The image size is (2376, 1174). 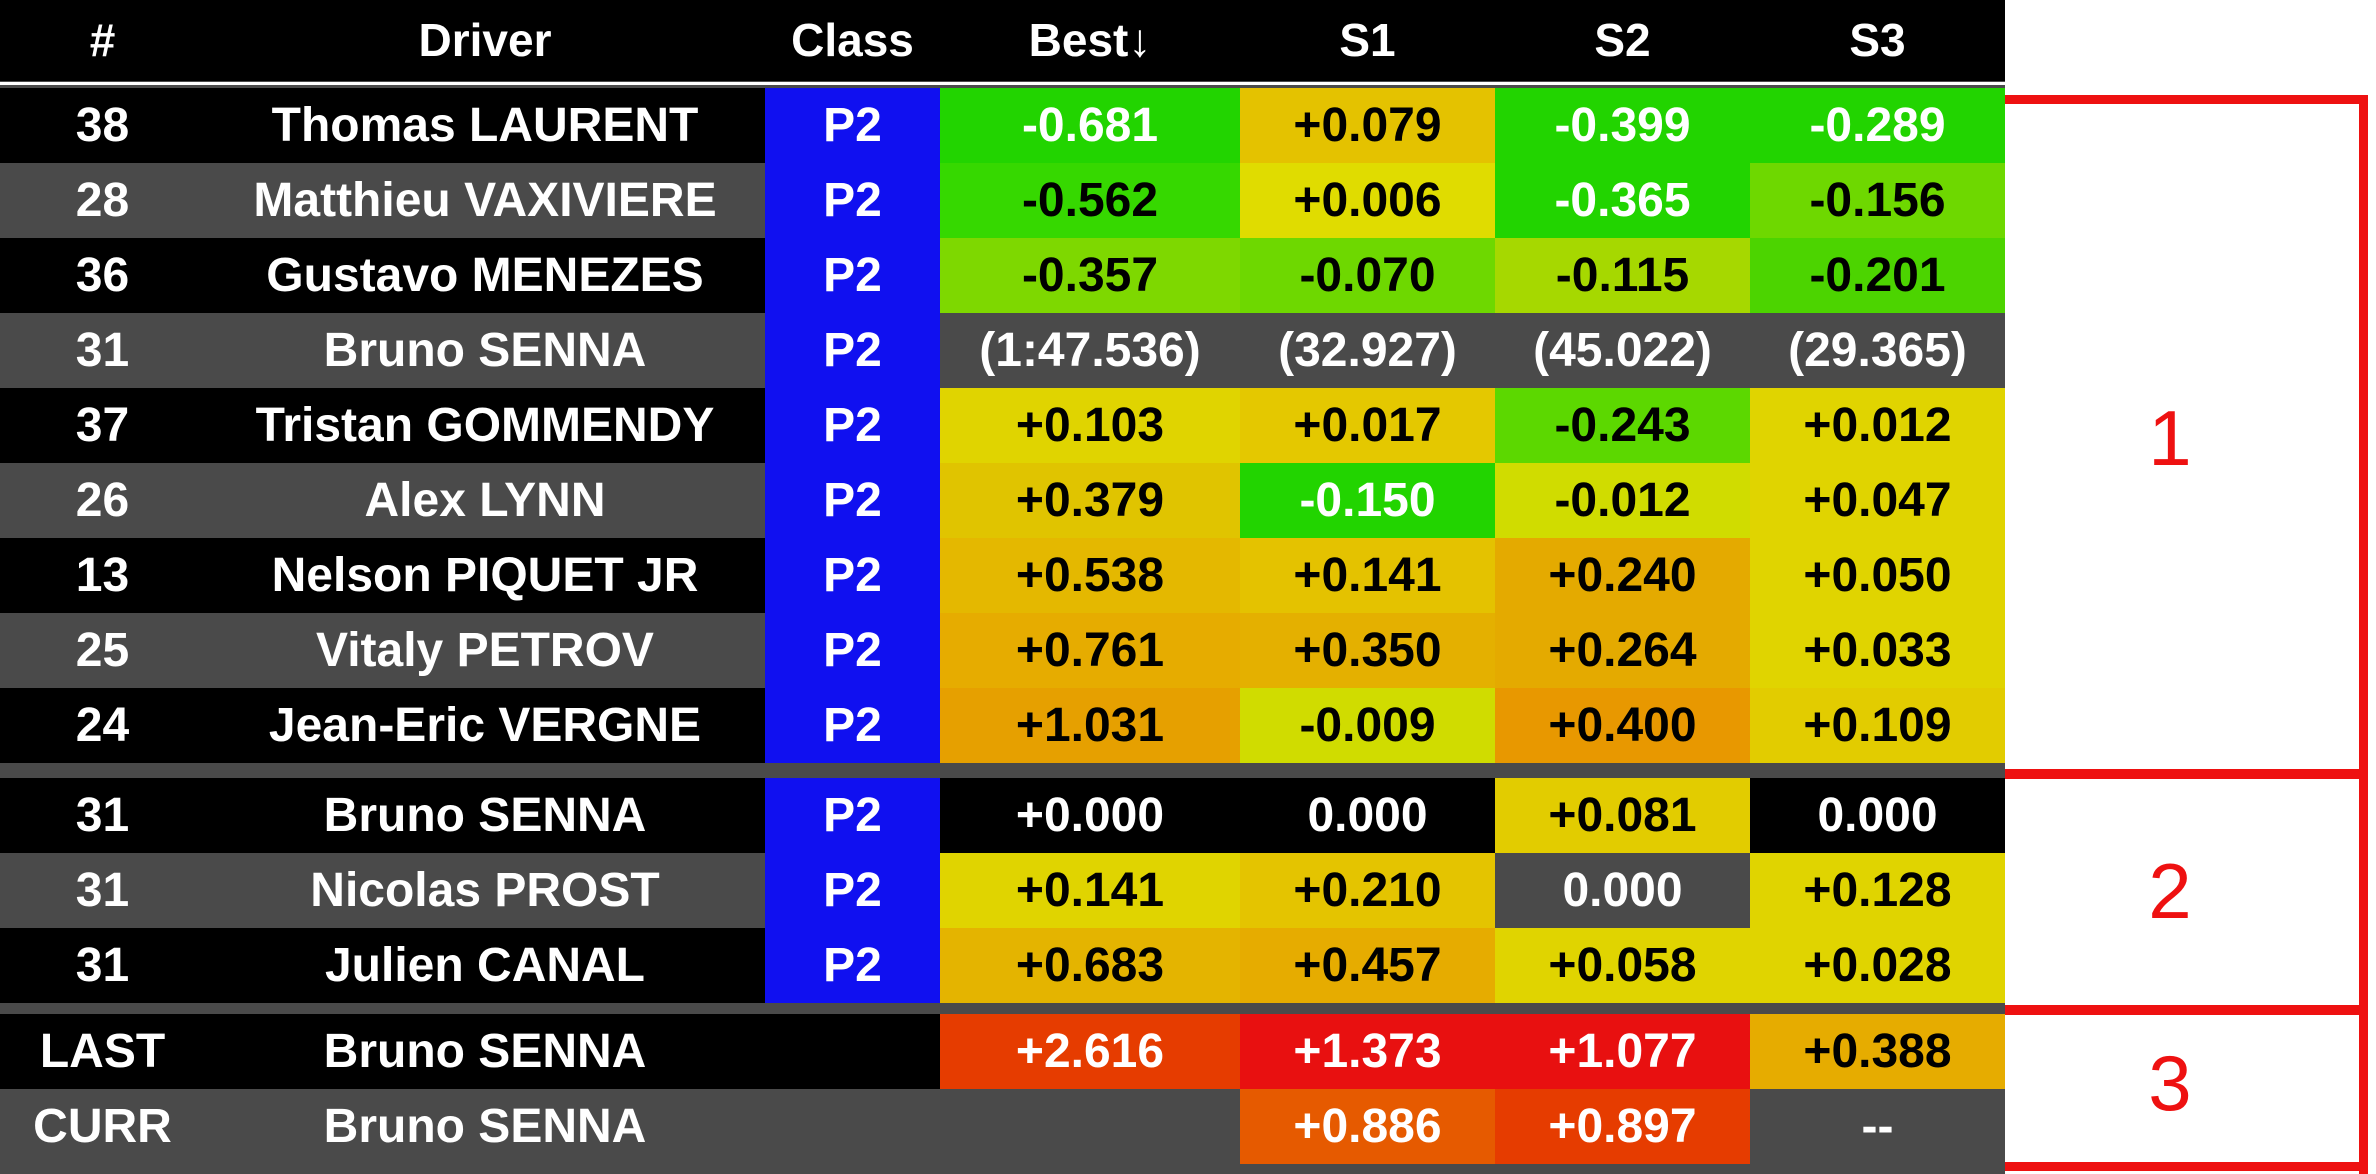 I want to click on cell-s1: +0.350, so click(x=1367, y=650).